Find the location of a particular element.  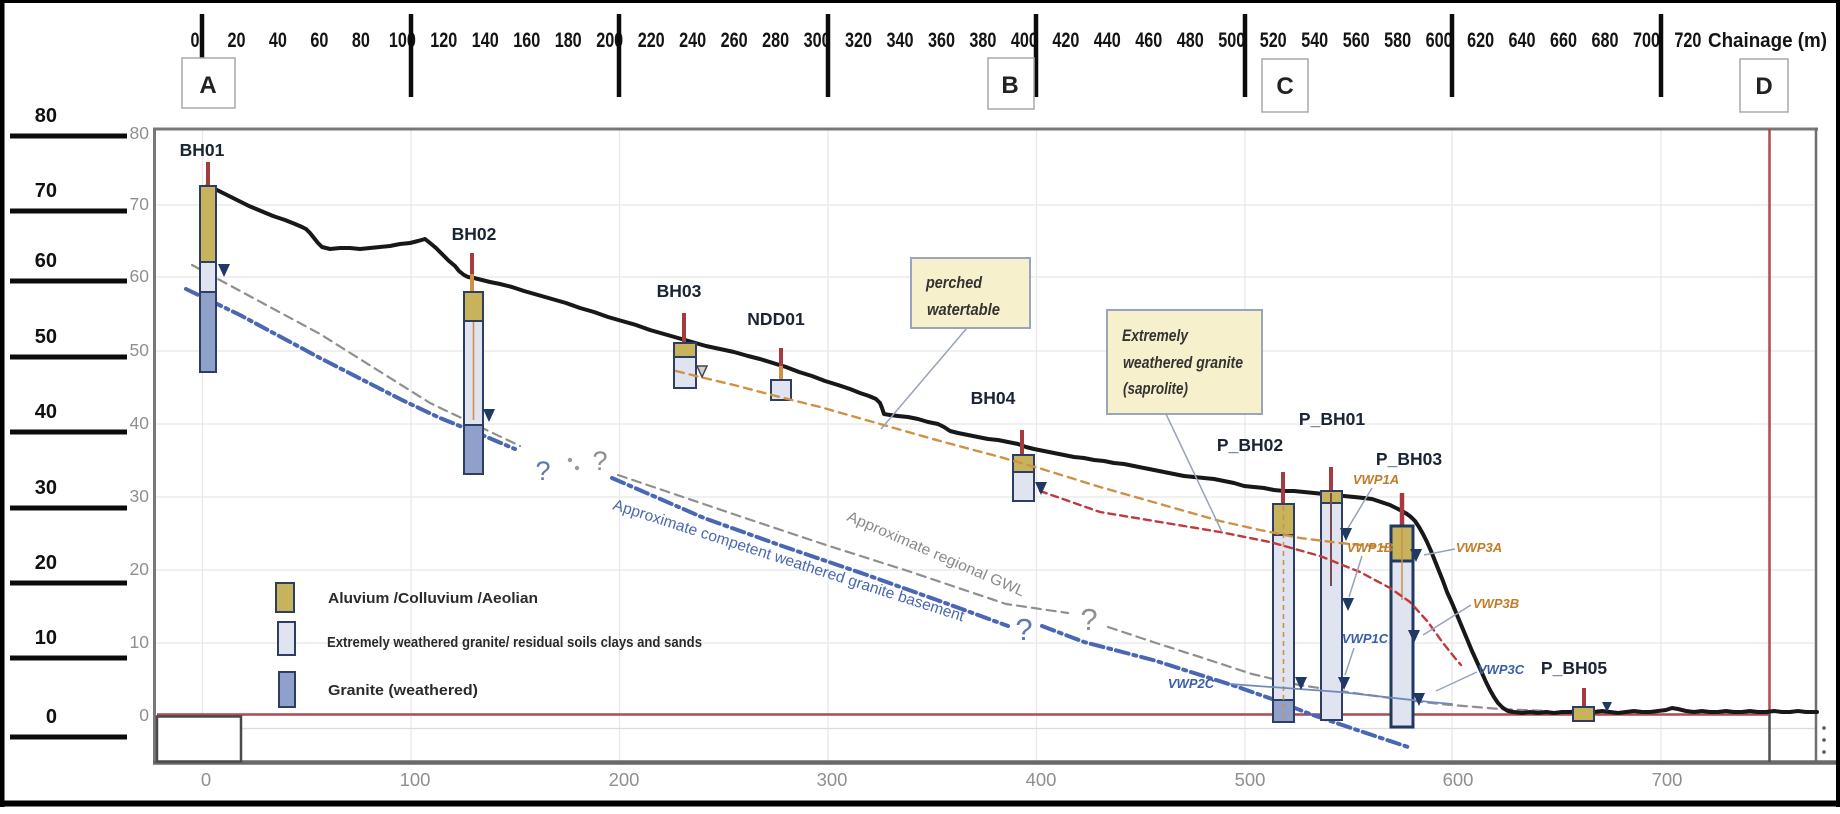

svg-text: B is located at coordinates (1009, 85).